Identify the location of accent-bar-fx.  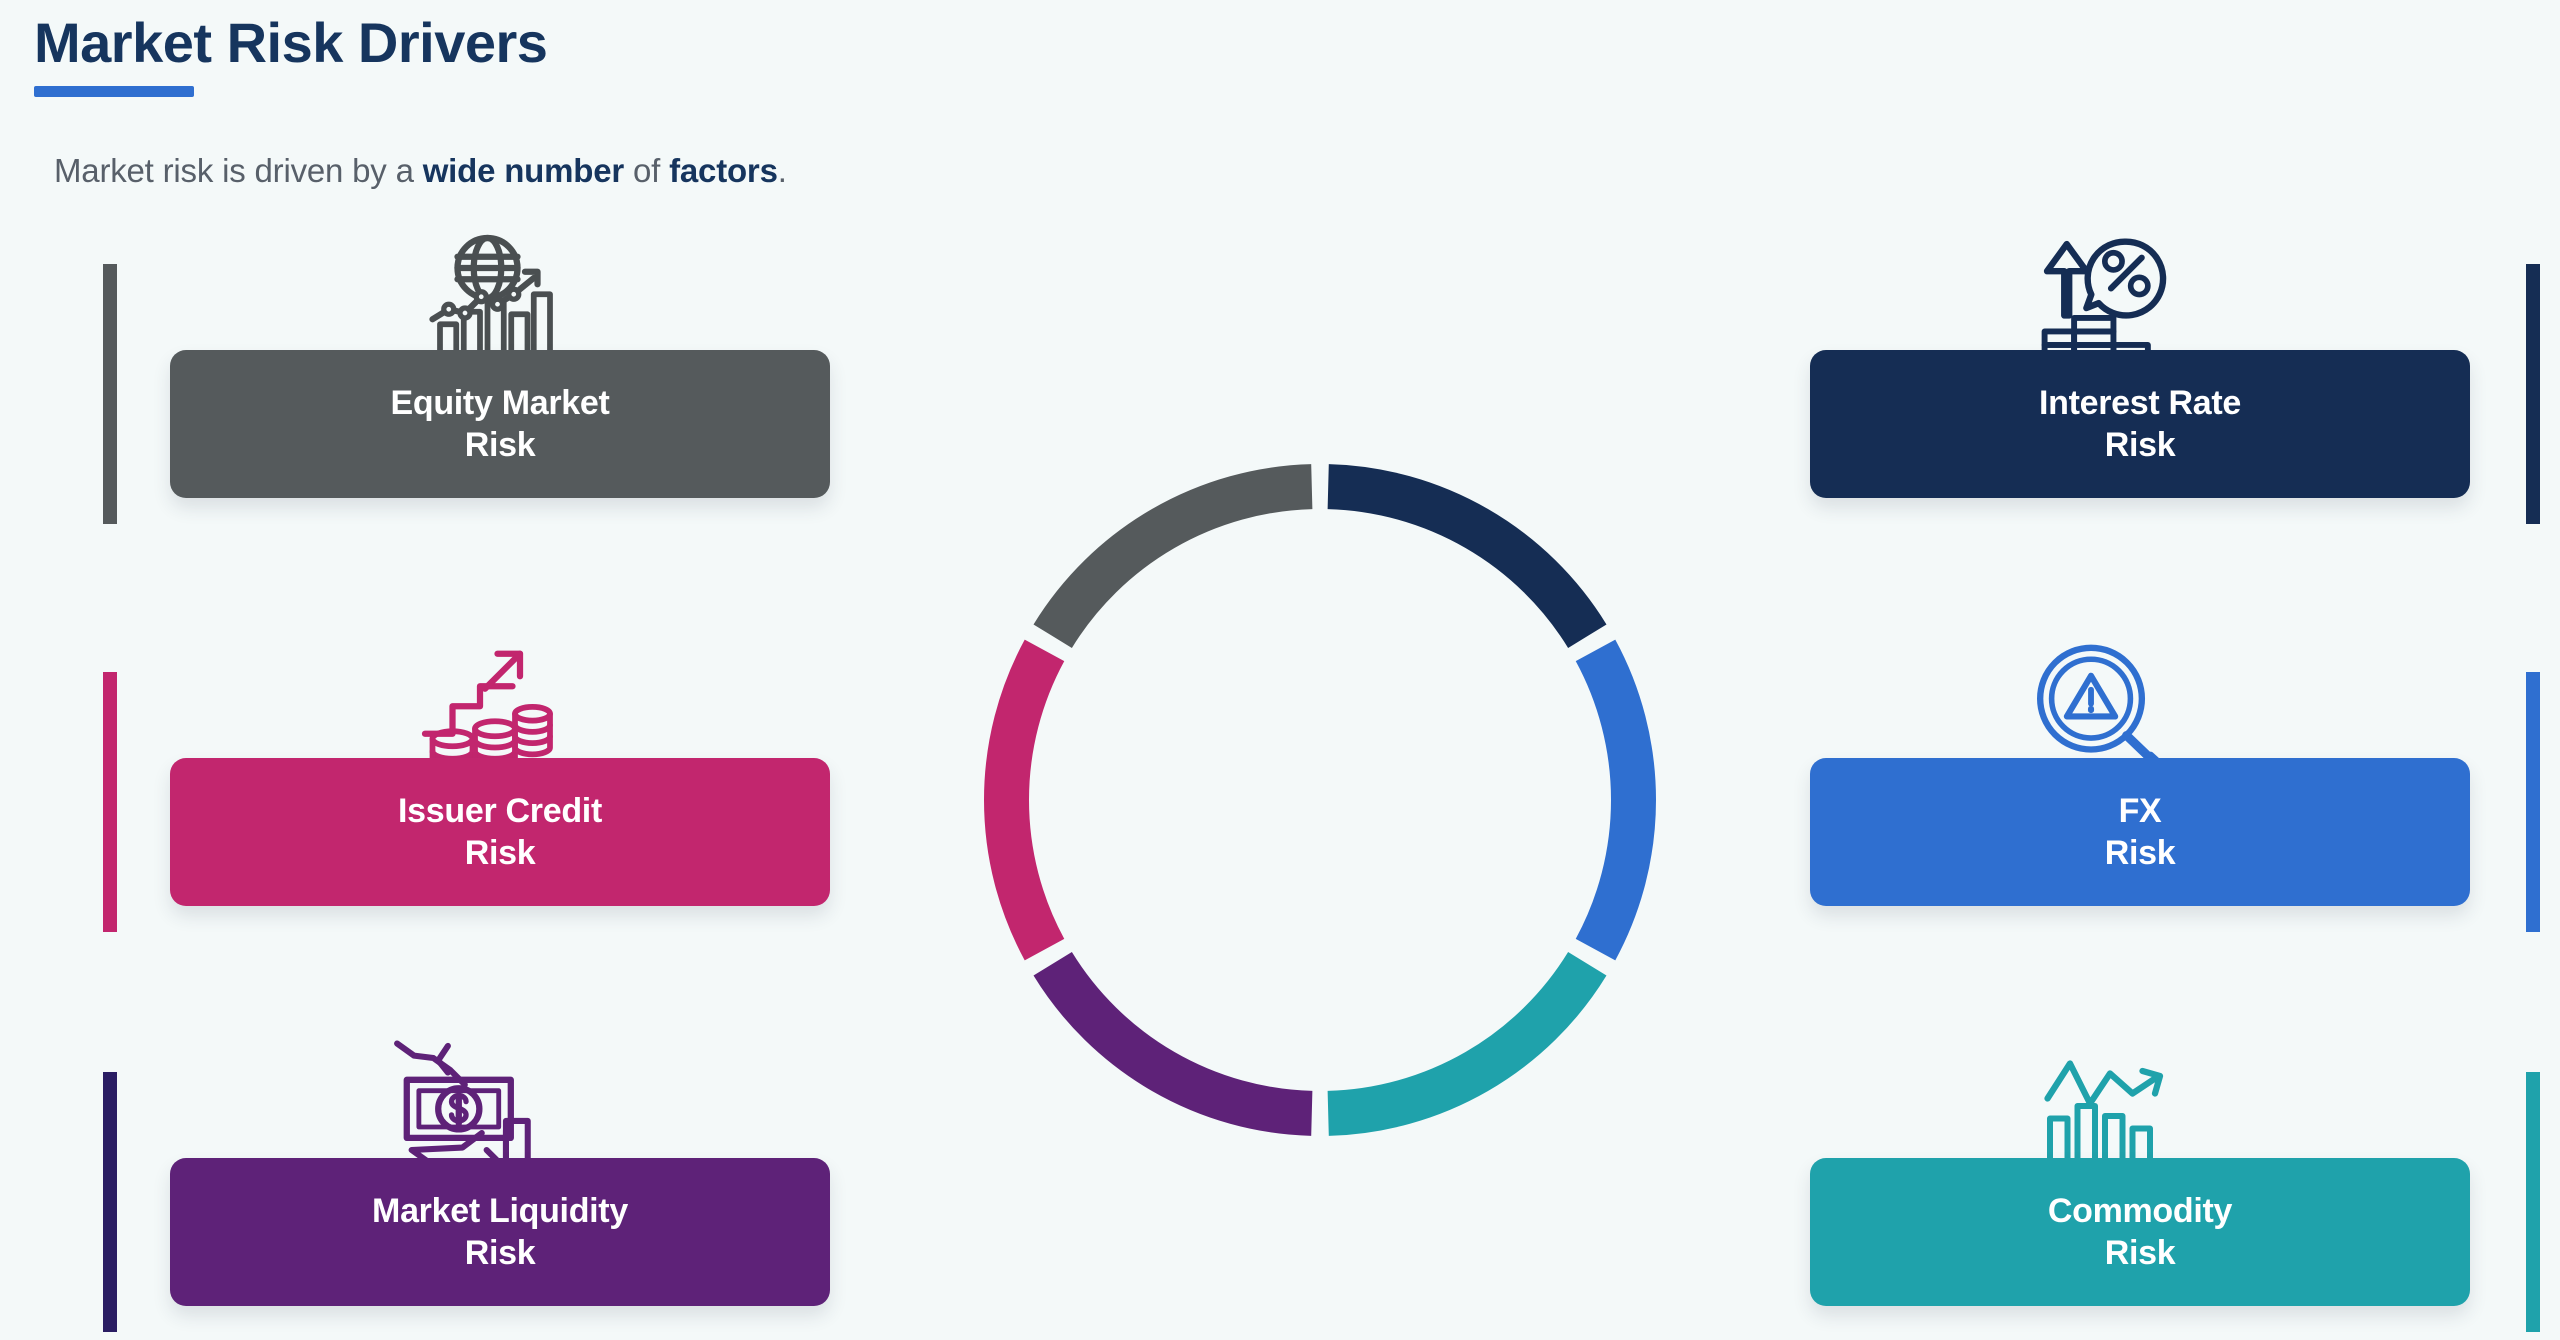
(2533, 802).